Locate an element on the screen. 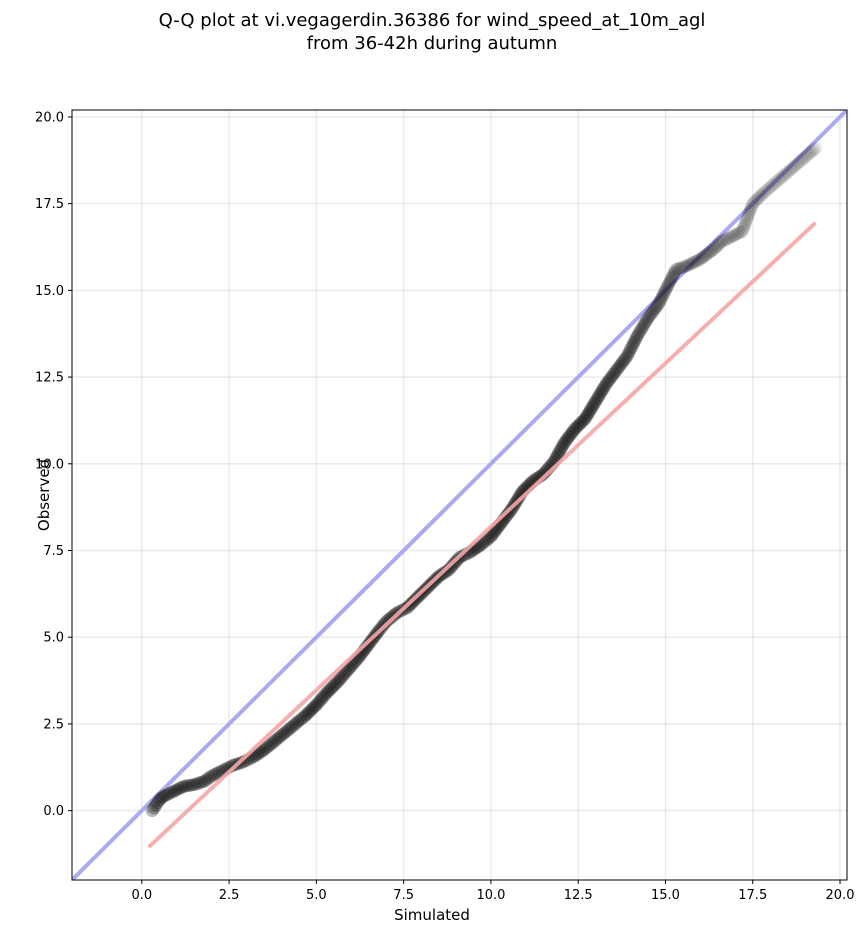  y-axis-ticks: 0.0 2.5 5.0 7.5 10.0 12.5 15.0 17.5 20.0 is located at coordinates (53, 464).